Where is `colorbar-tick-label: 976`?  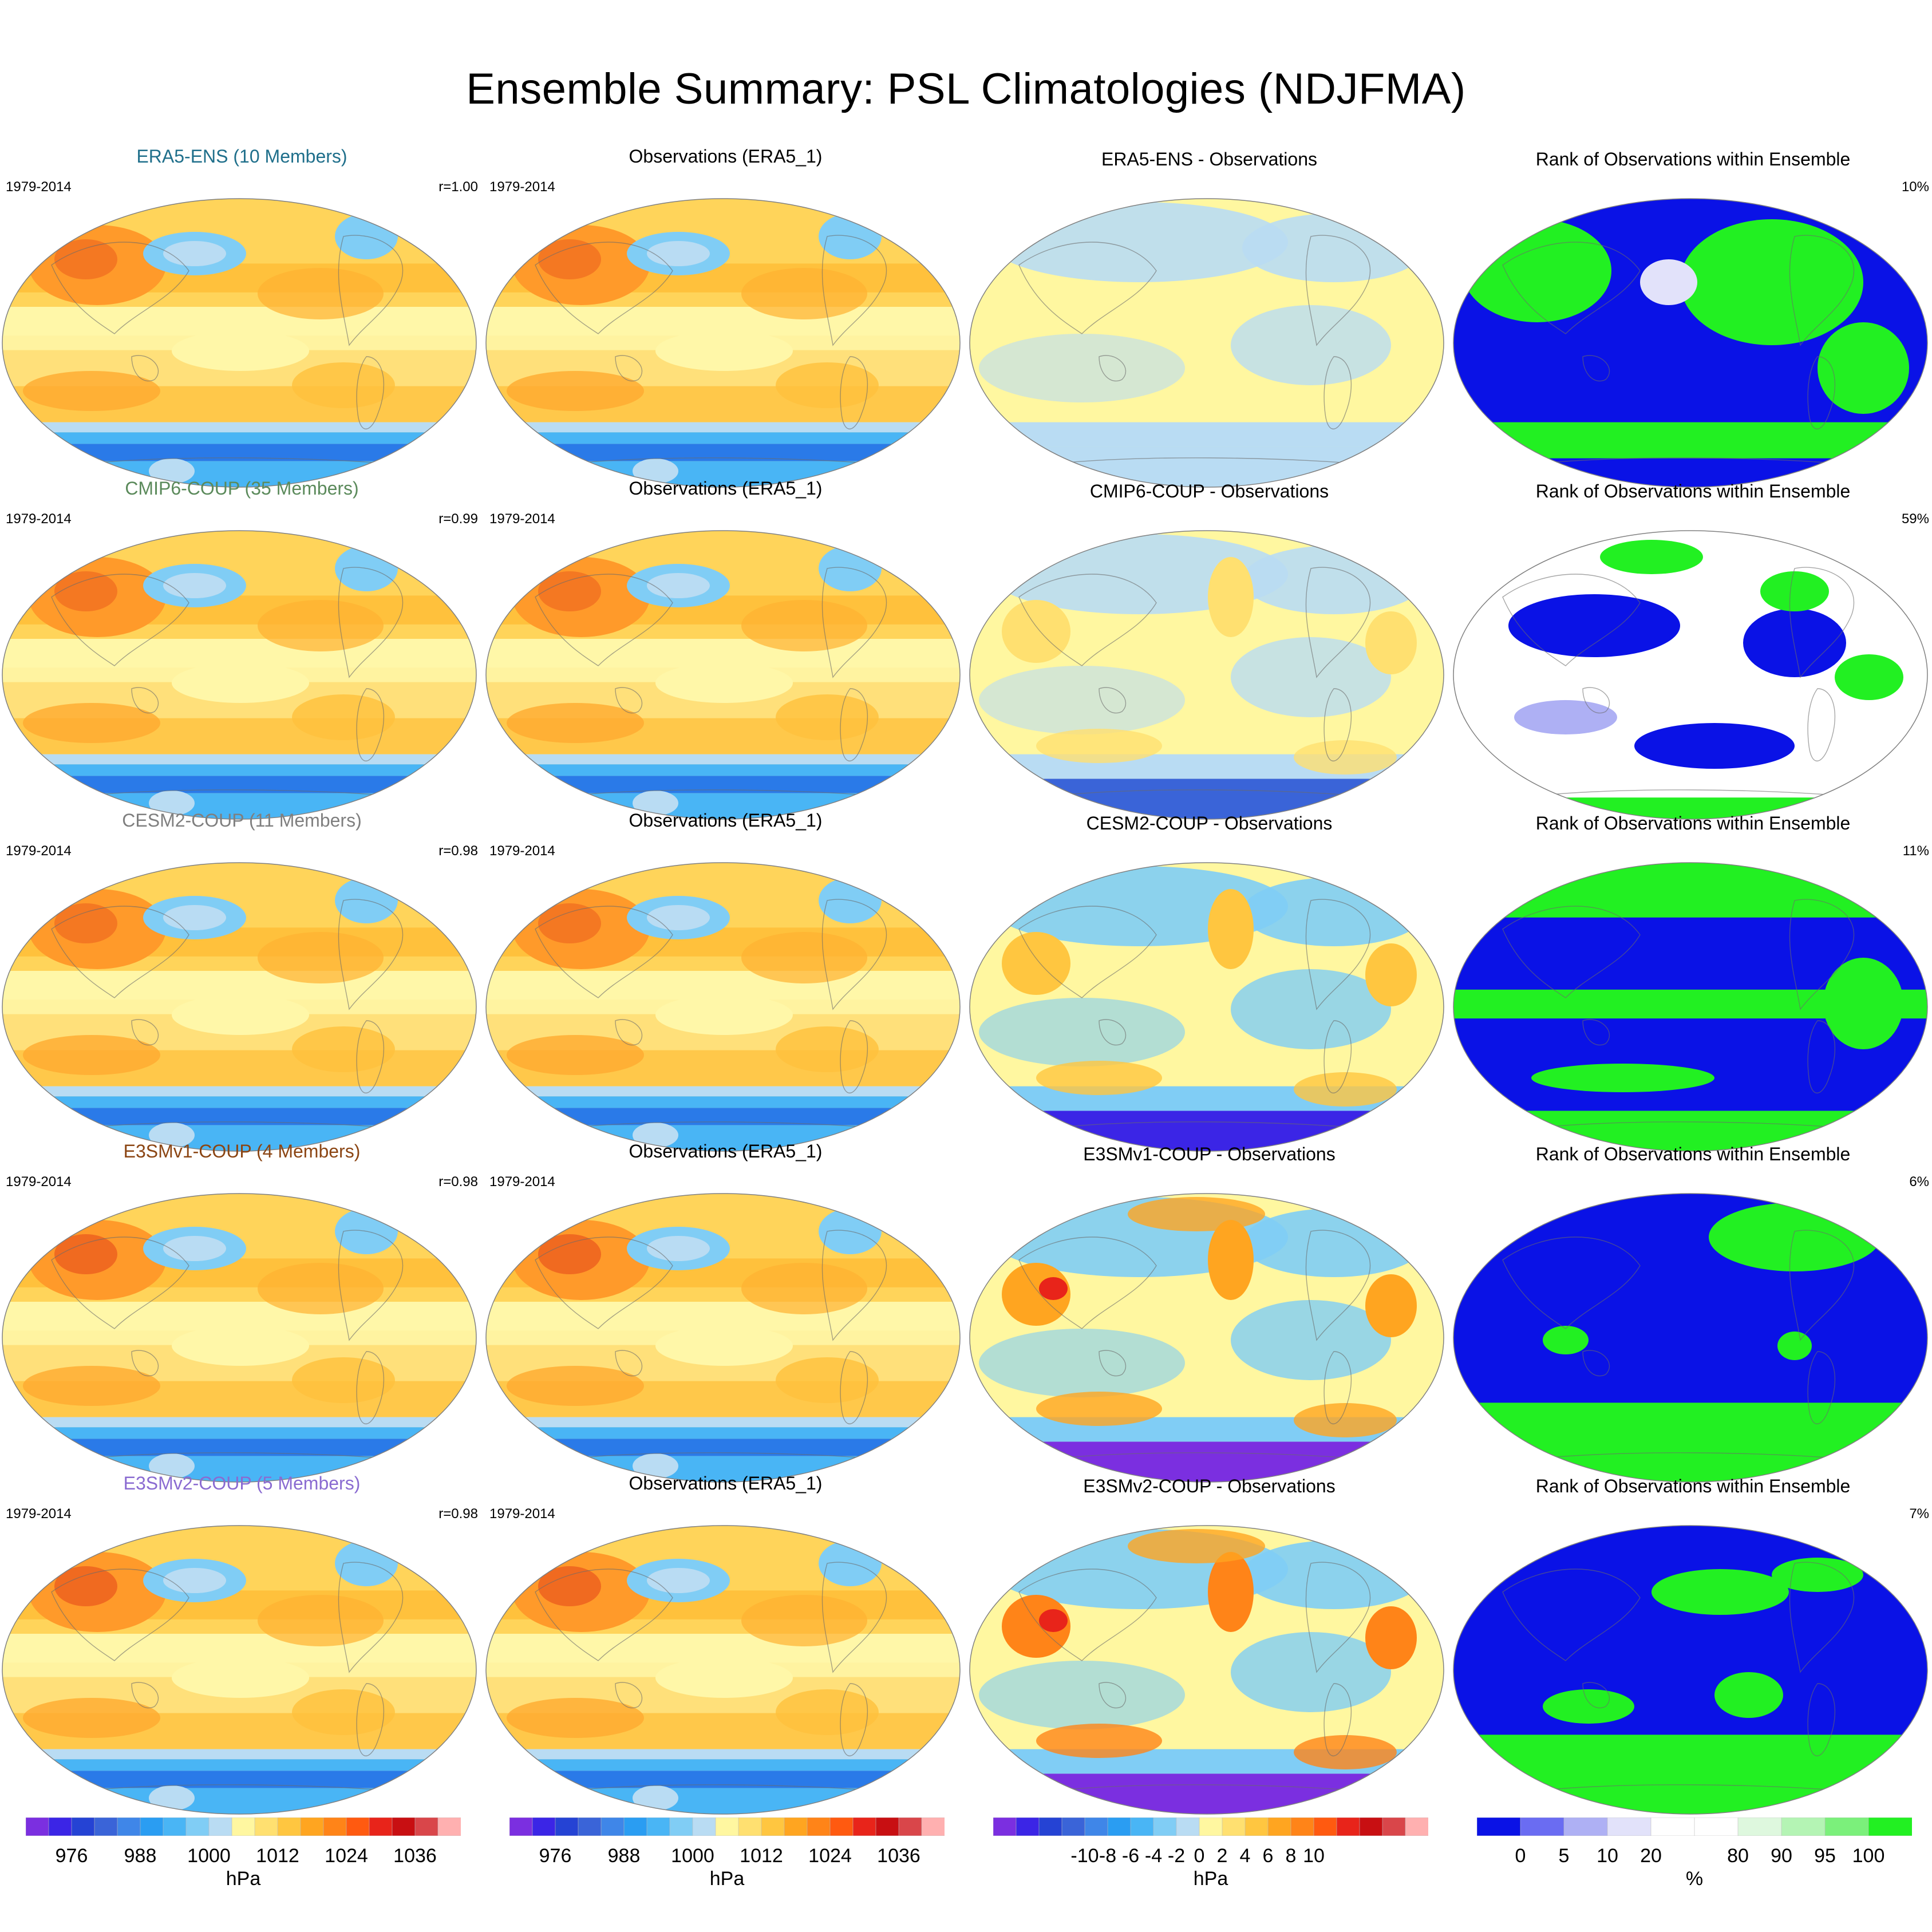 colorbar-tick-label: 976 is located at coordinates (71, 1856).